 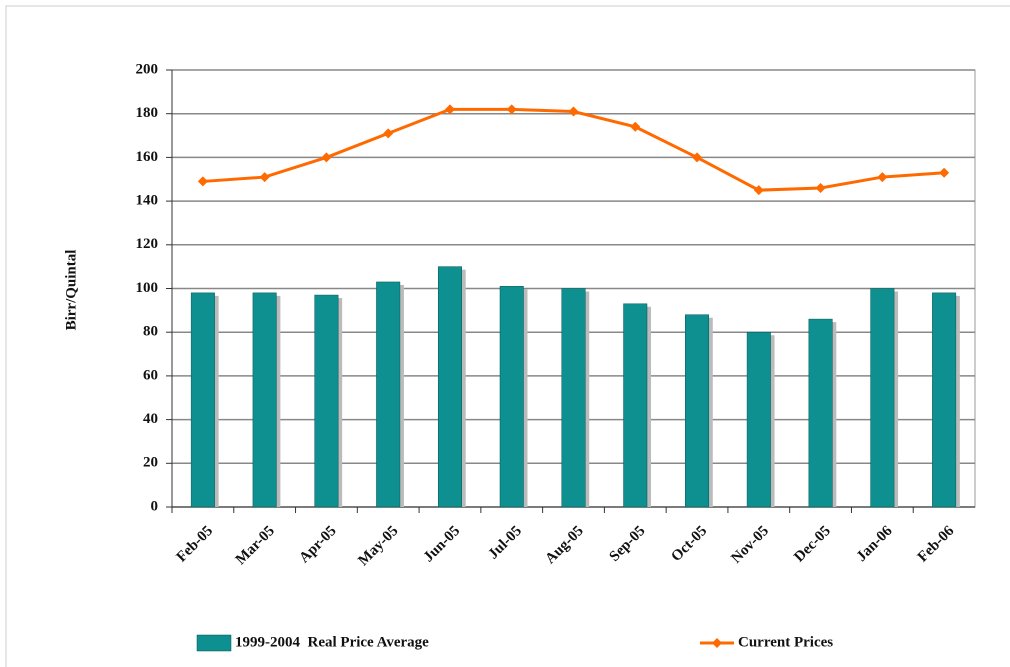 What do you see at coordinates (150, 463) in the screenshot?
I see `y-tick-label: 20` at bounding box center [150, 463].